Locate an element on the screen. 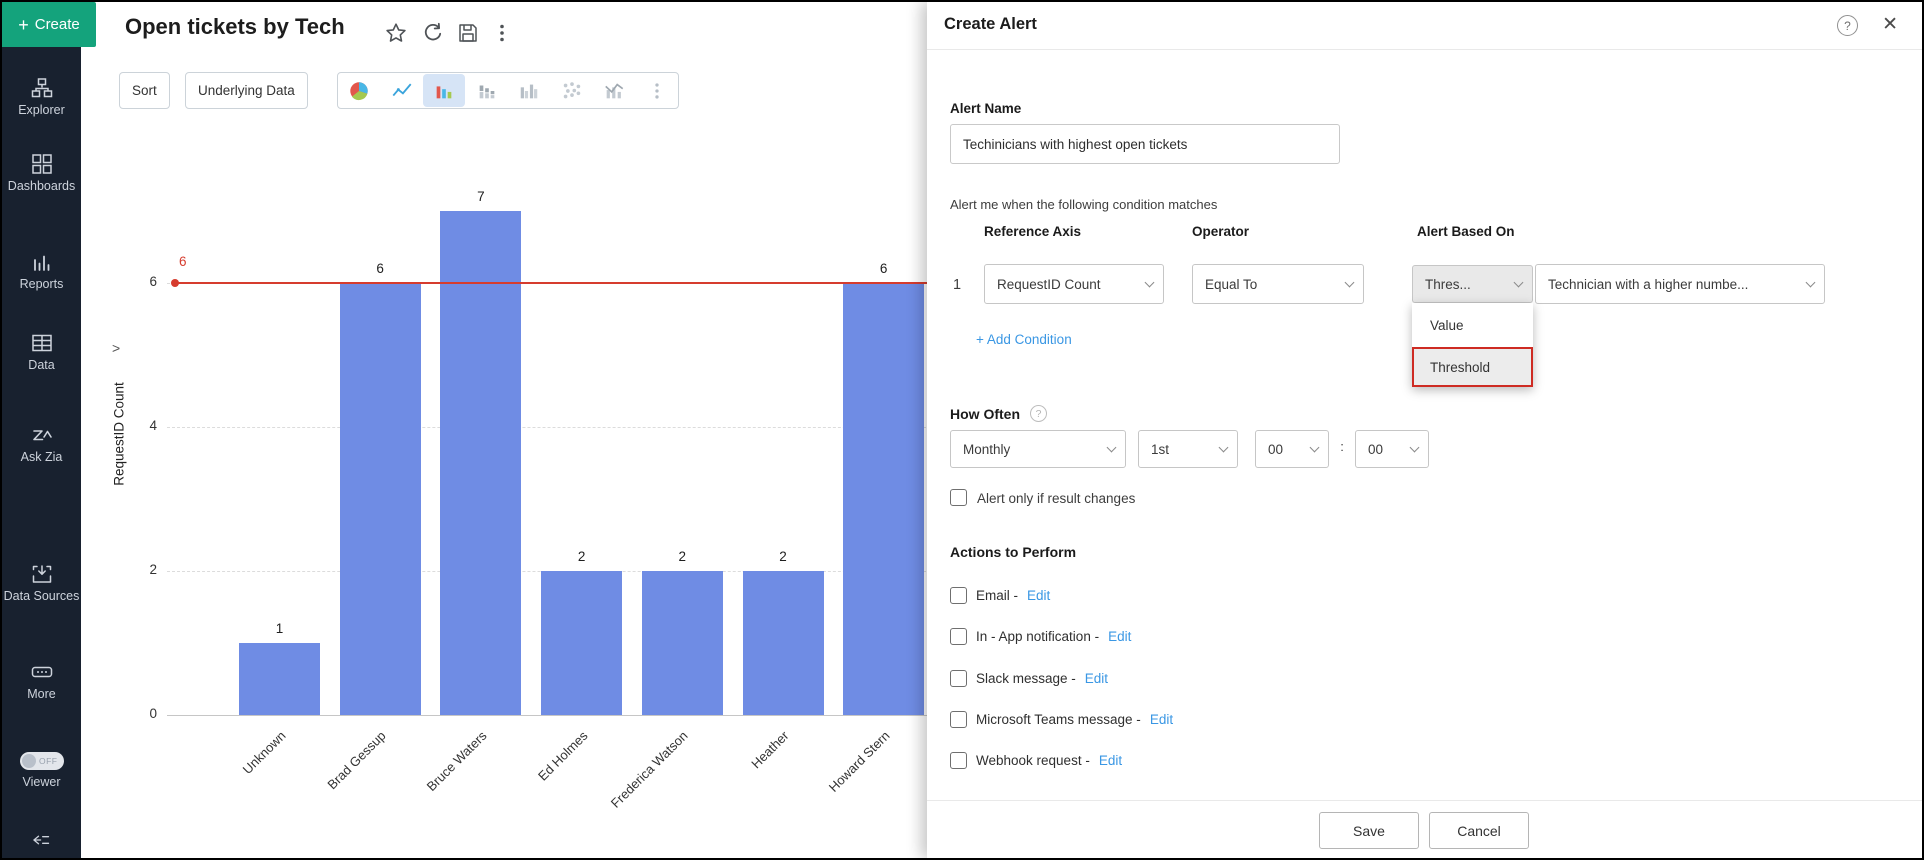 The image size is (1924, 860). save-icon is located at coordinates (468, 33).